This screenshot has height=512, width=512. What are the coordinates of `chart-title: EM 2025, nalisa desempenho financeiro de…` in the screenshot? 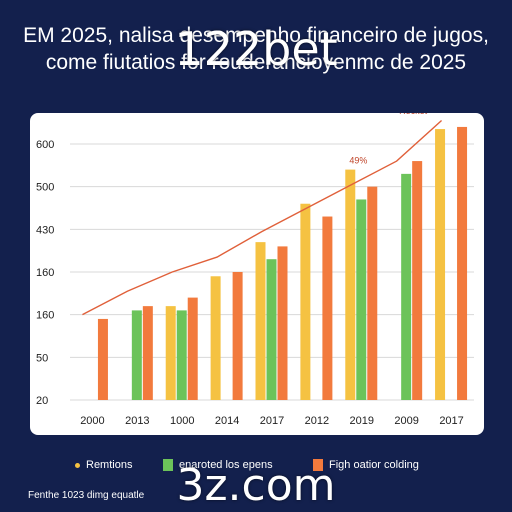 It's located at (256, 49).